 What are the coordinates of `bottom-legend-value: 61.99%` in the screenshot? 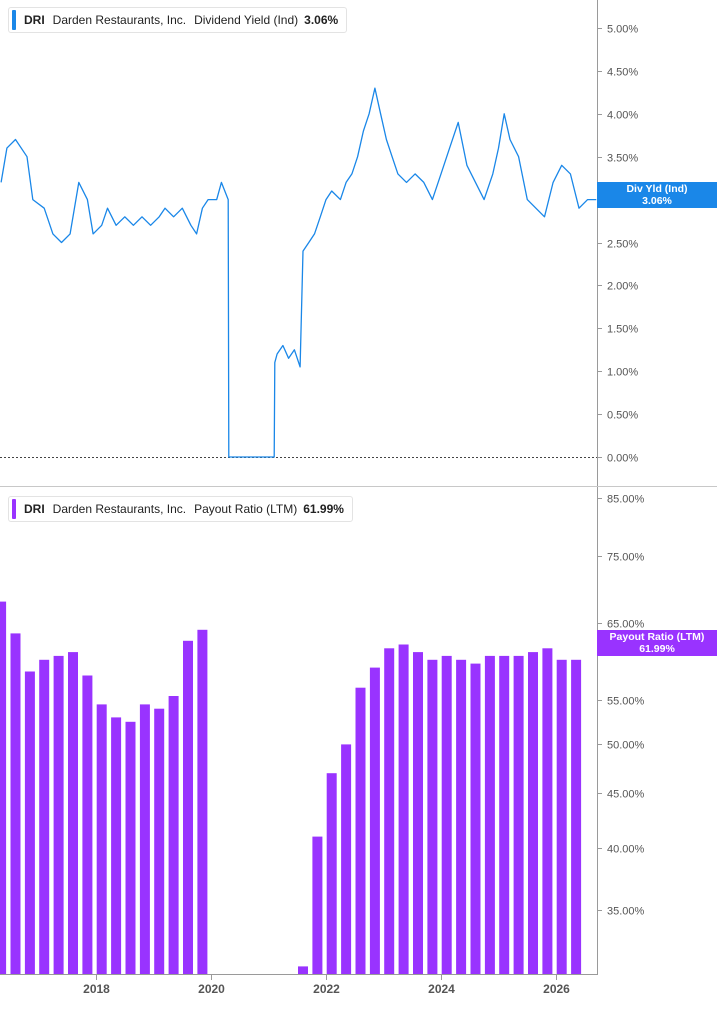 It's located at (323, 509).